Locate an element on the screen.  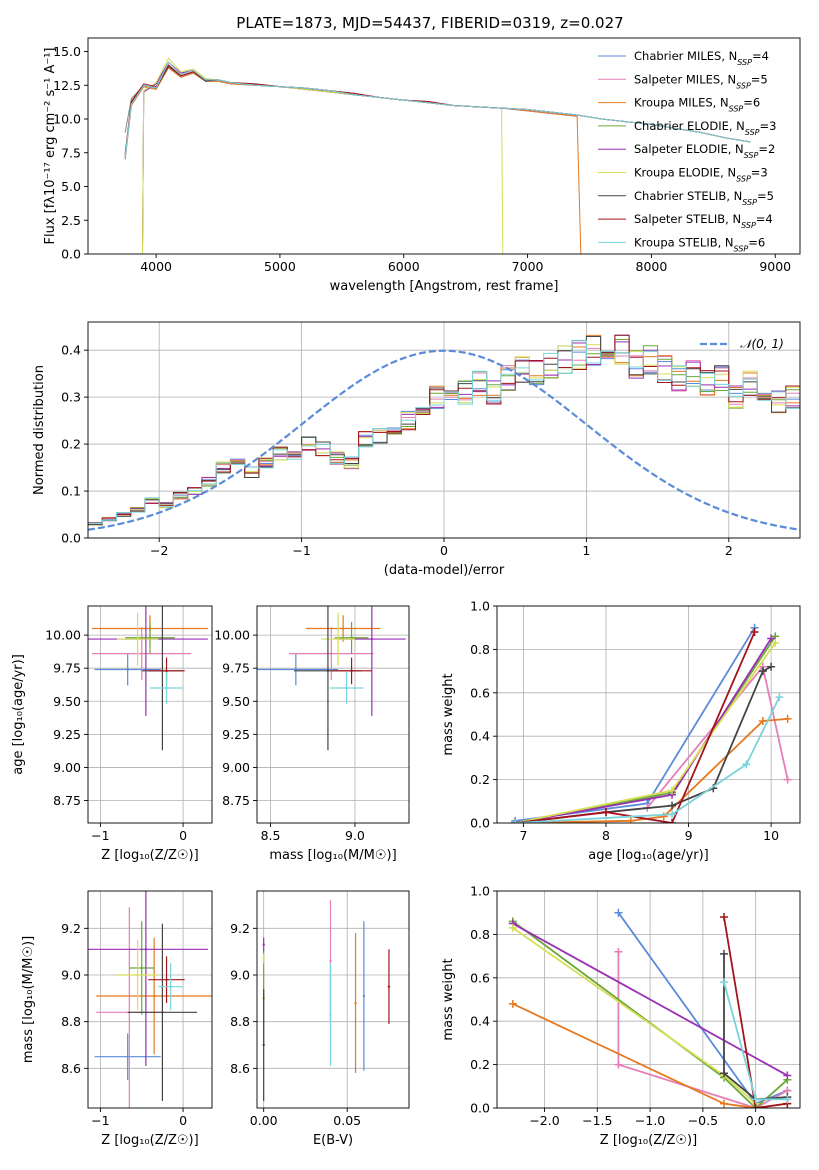
x-tick-label: 1 is located at coordinates (586, 550).